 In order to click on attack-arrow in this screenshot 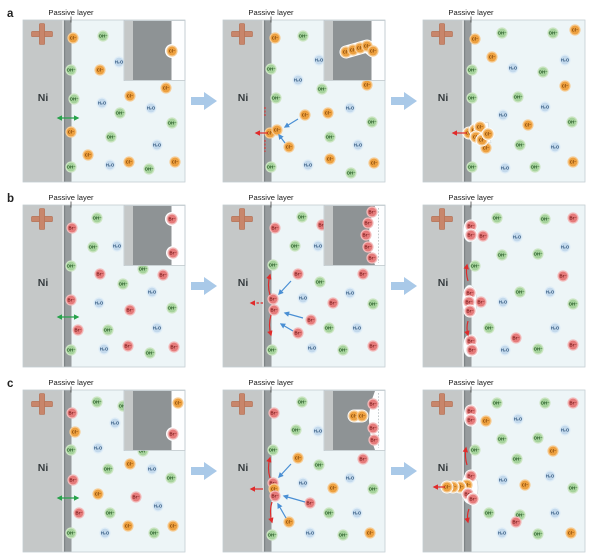, I will do `click(465, 456)`.